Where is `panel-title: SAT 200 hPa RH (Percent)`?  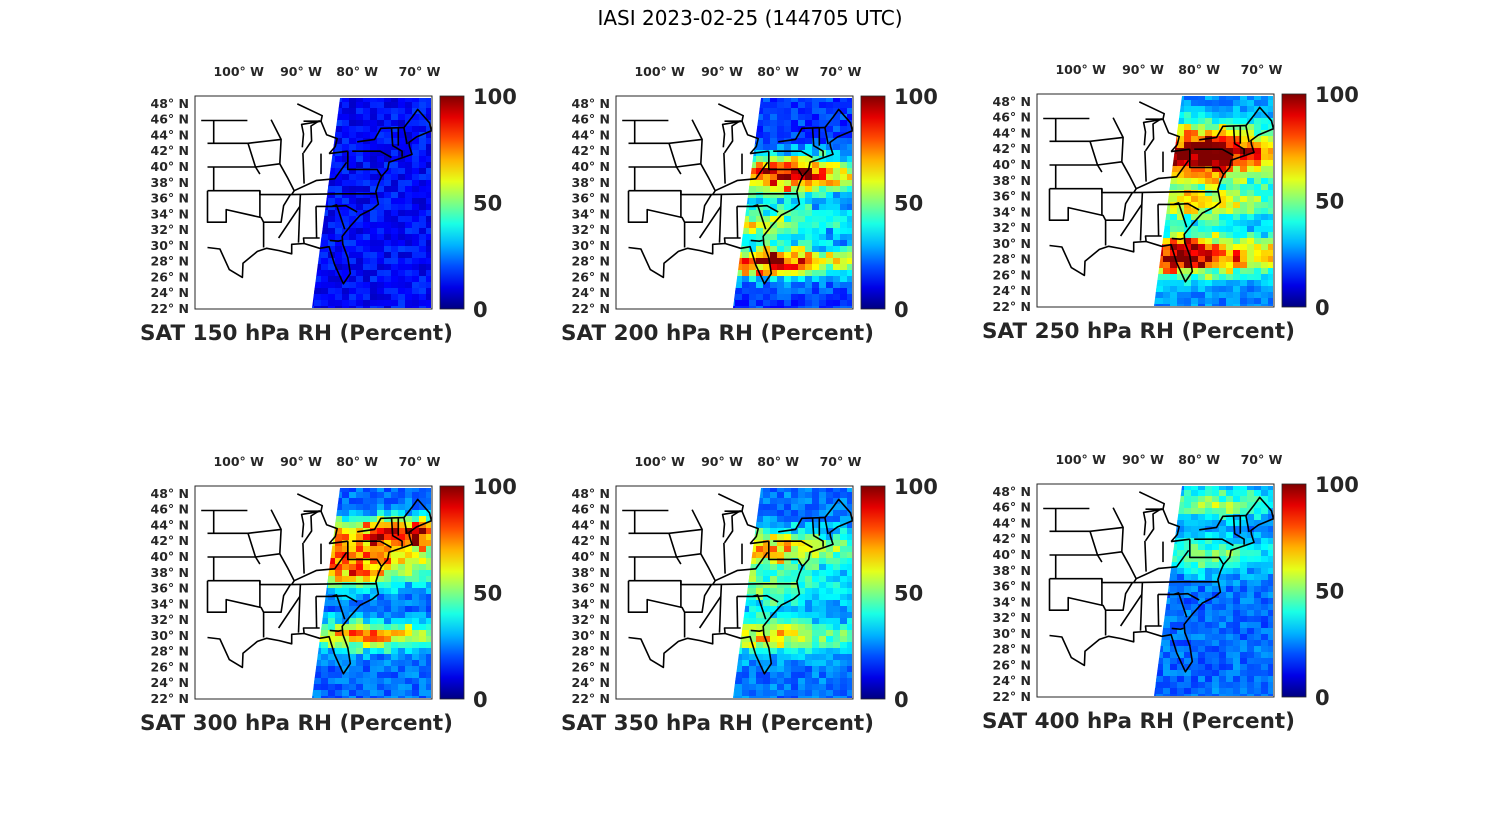 panel-title: SAT 200 hPa RH (Percent) is located at coordinates (717, 333).